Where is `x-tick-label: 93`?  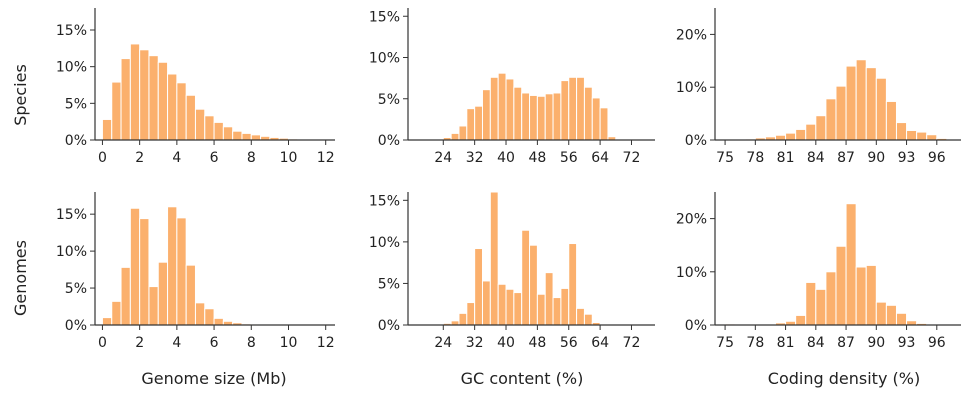 x-tick-label: 93 is located at coordinates (907, 343).